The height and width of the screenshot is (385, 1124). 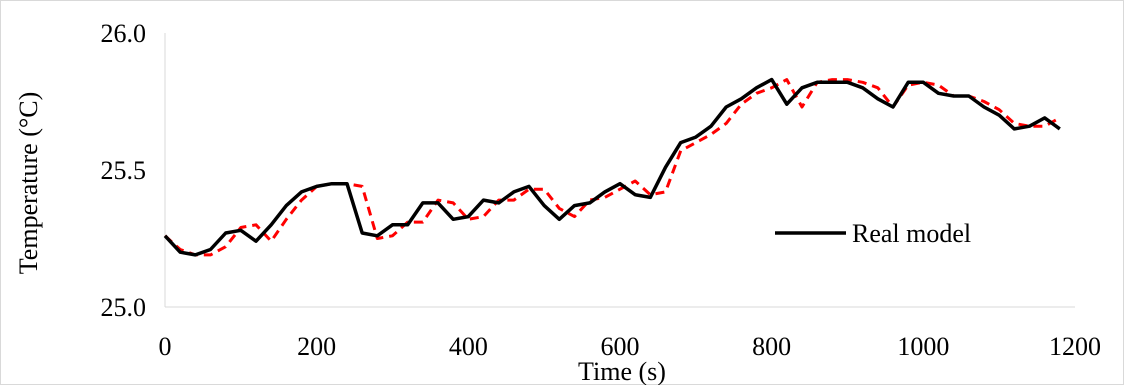 What do you see at coordinates (1075, 346) in the screenshot?
I see `x-tick-label: 1200` at bounding box center [1075, 346].